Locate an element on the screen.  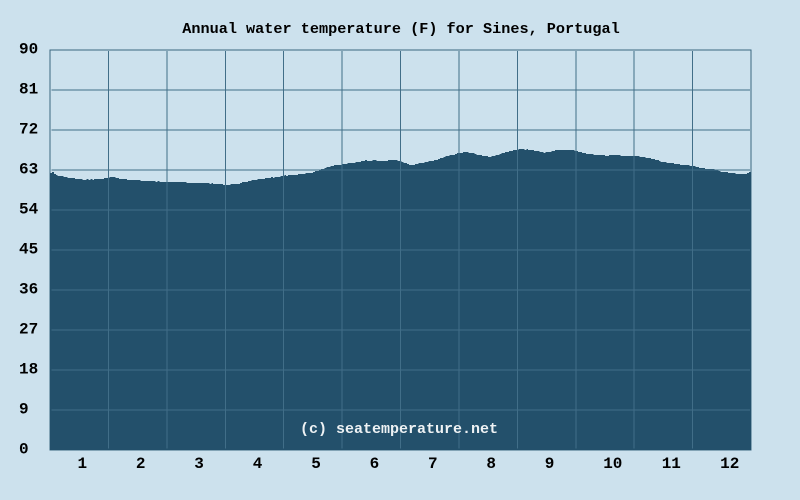
svg-text: 7 is located at coordinates (433, 464).